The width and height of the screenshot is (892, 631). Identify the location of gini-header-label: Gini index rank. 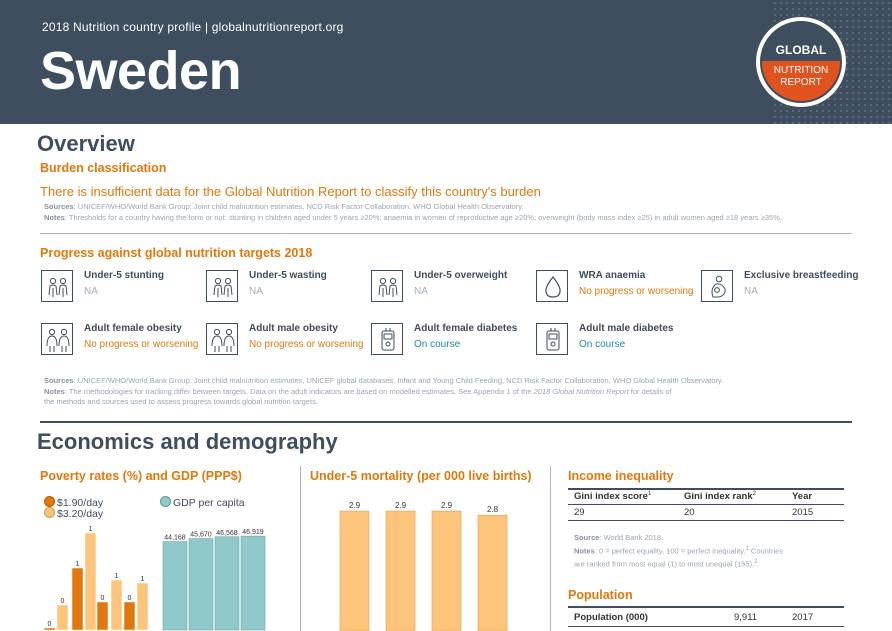
(718, 497).